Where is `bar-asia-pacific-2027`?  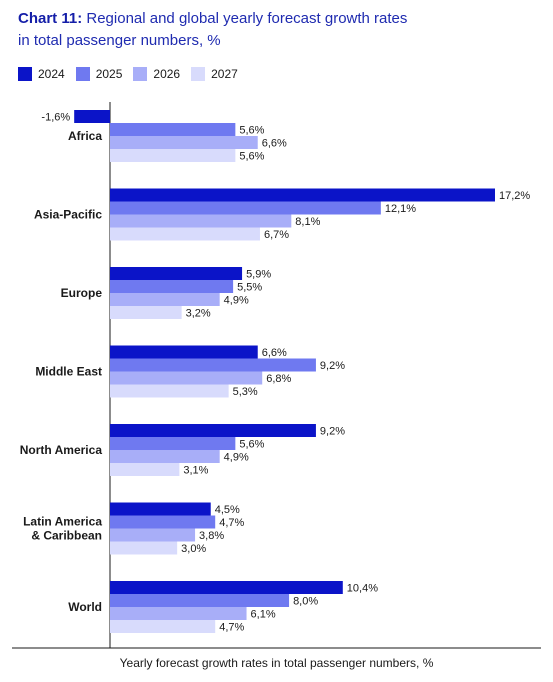
bar-asia-pacific-2027 is located at coordinates (185, 234).